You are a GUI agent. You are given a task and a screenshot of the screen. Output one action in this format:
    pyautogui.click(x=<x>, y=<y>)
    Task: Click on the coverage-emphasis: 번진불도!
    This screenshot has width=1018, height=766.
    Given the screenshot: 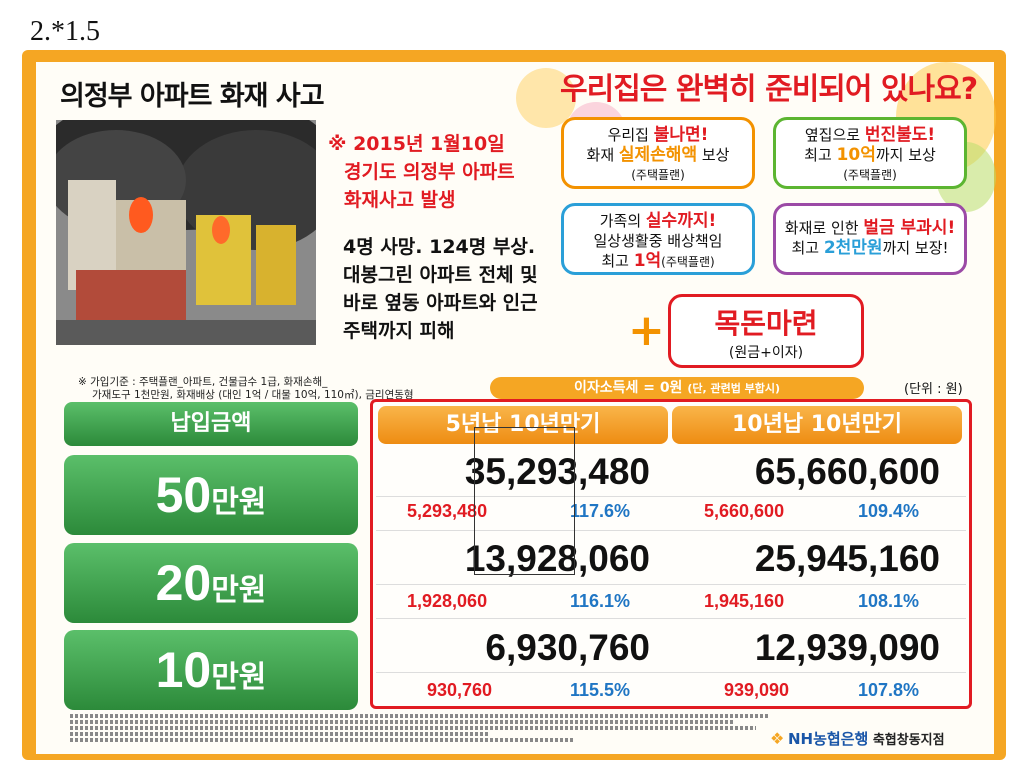 What is the action you would take?
    pyautogui.click(x=900, y=135)
    